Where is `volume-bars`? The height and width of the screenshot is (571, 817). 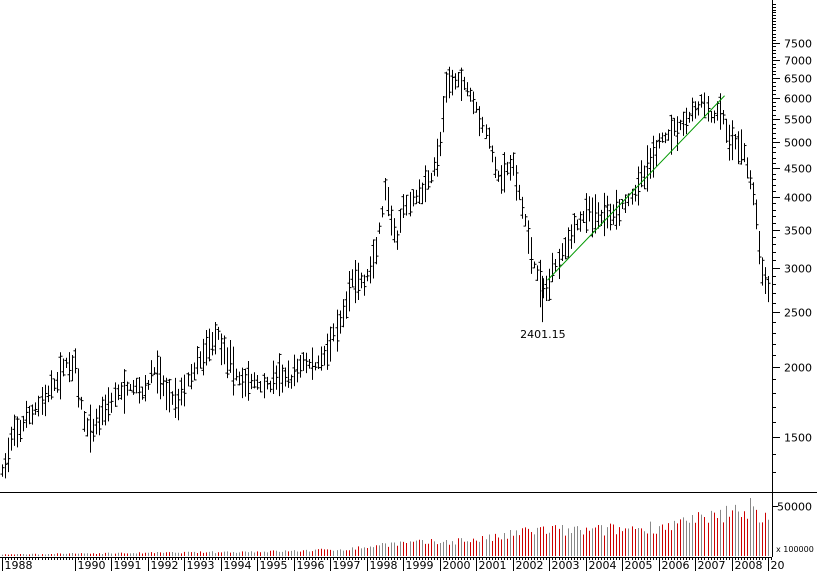 volume-bars is located at coordinates (385, 527).